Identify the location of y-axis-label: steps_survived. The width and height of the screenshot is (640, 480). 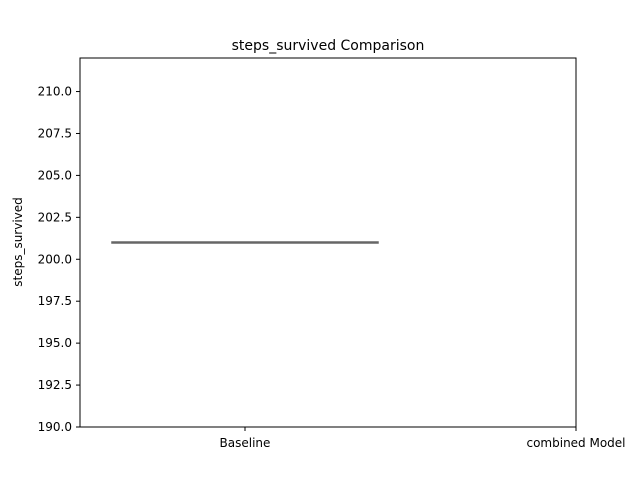
(18, 242).